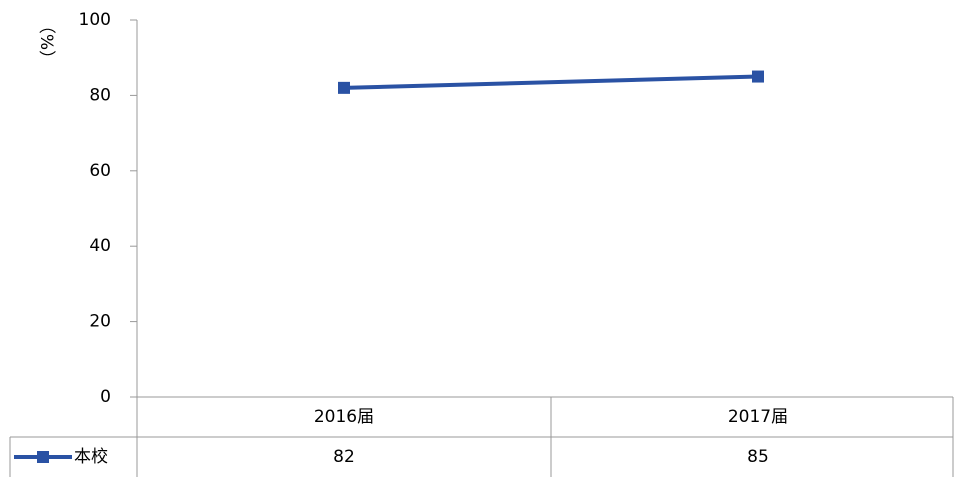 Image resolution: width=955 pixels, height=477 pixels. What do you see at coordinates (100, 246) in the screenshot?
I see `y-tick-label: 40` at bounding box center [100, 246].